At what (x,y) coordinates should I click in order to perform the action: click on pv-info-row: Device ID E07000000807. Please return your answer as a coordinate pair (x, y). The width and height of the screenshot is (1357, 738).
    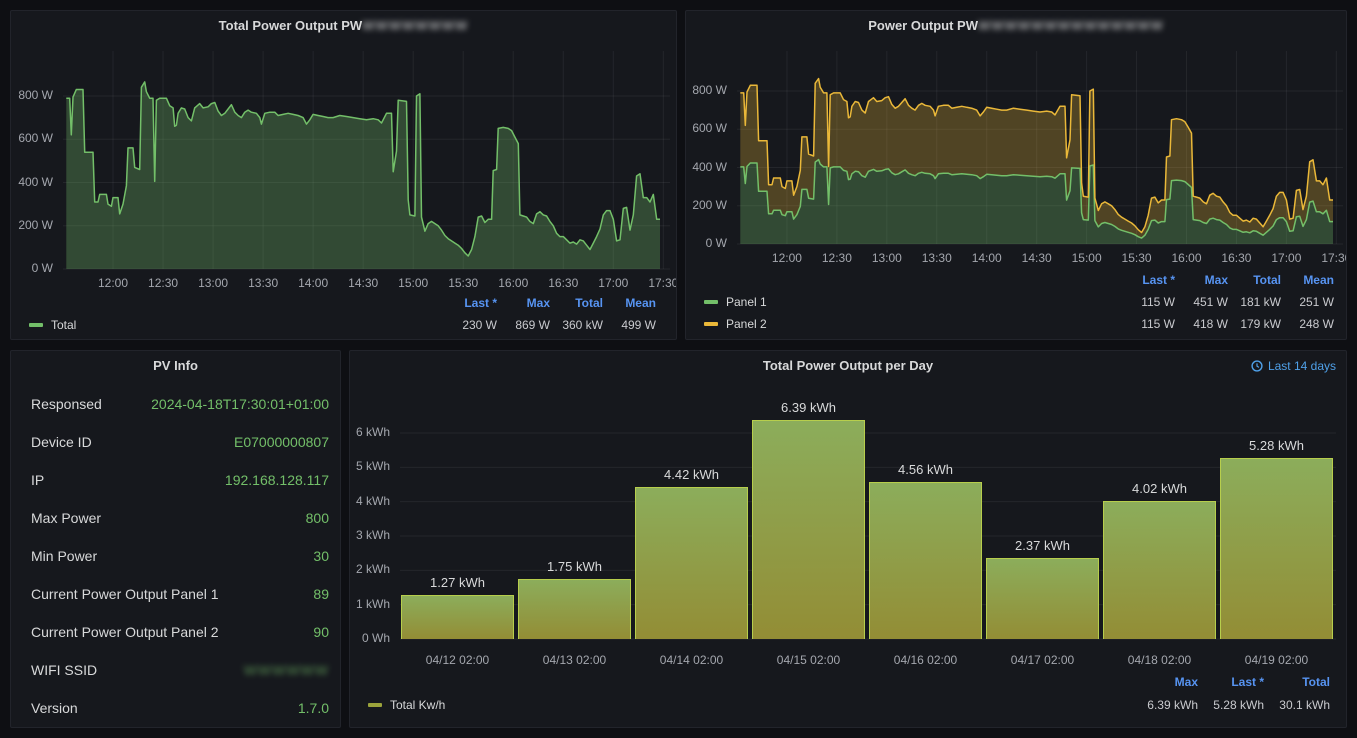
    Looking at the image, I should click on (175, 442).